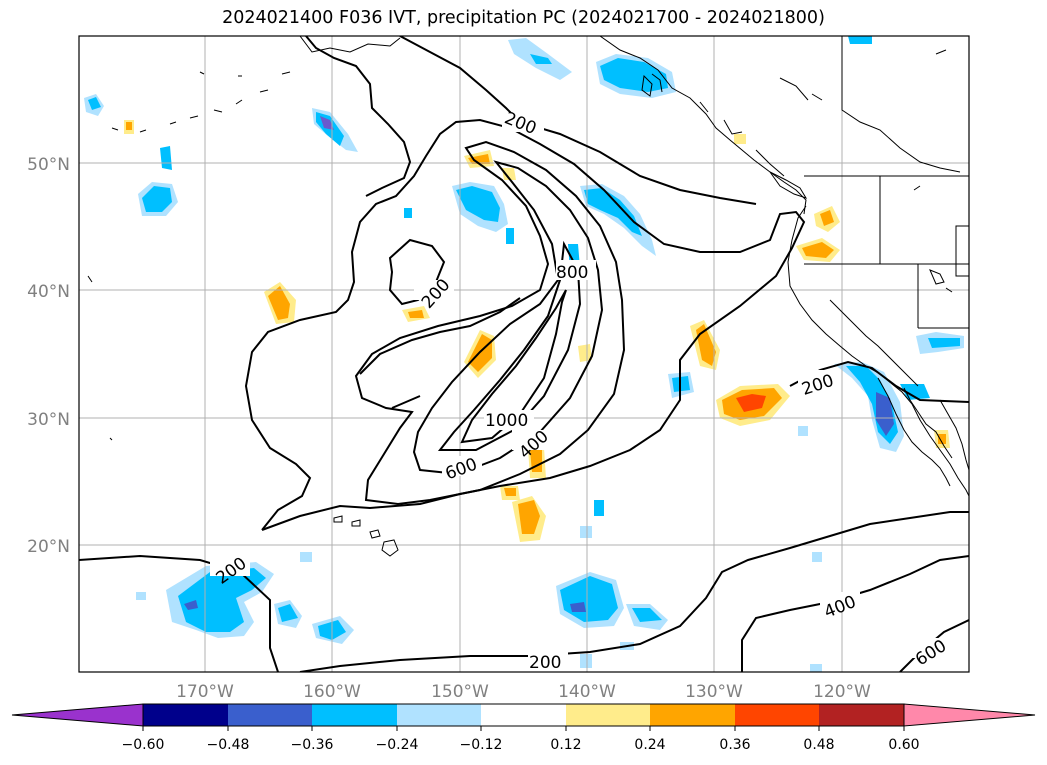 This screenshot has height=765, width=1047. Describe the element at coordinates (77, 715) in the screenshot. I see `colorbar-left-extend` at that location.